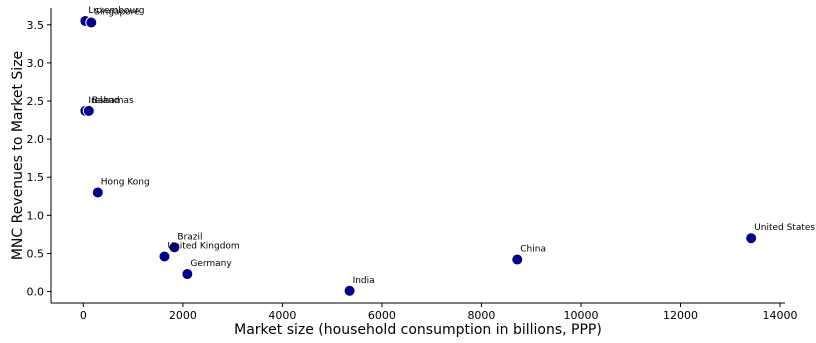 The width and height of the screenshot is (816, 343). Describe the element at coordinates (103, 101) in the screenshot. I see `label-ireland: Ireland` at that location.